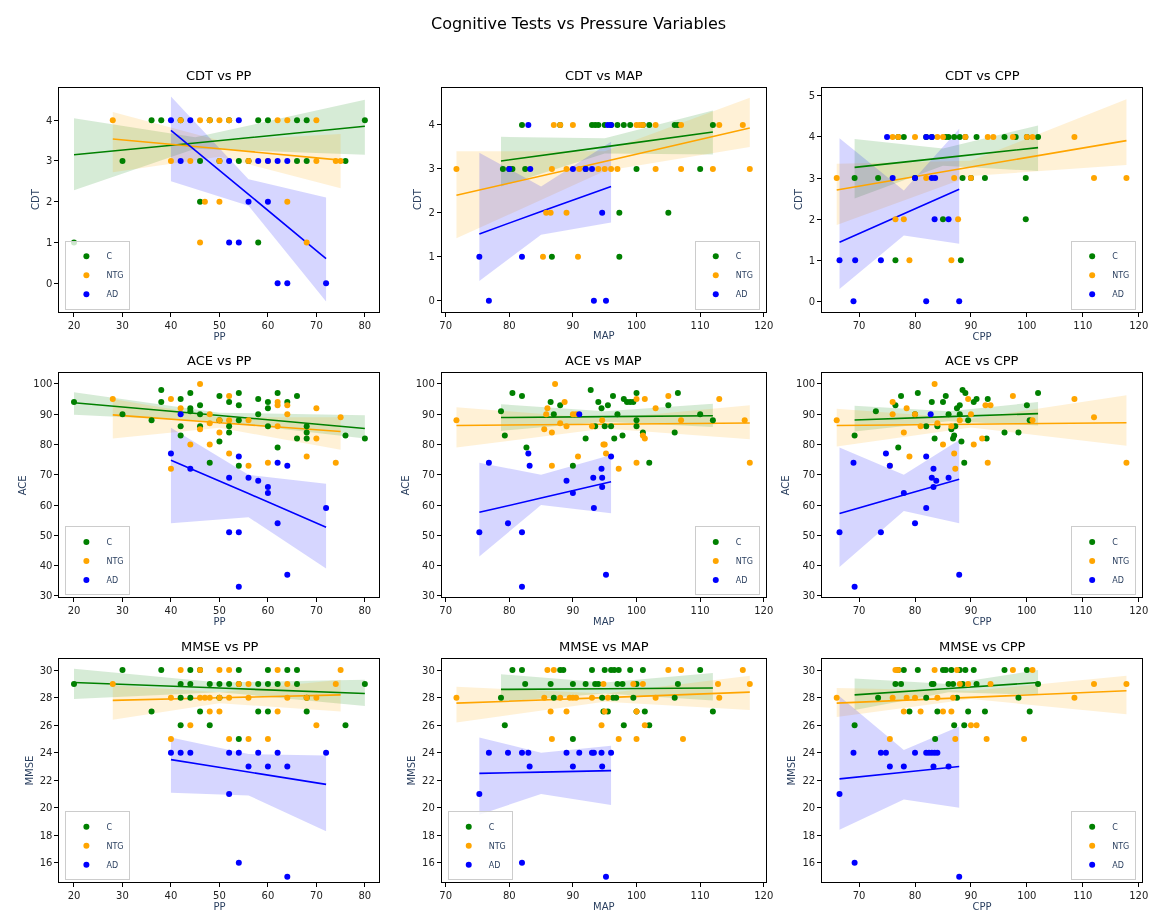 The width and height of the screenshot is (1161, 917). Describe the element at coordinates (425, 384) in the screenshot. I see `y-tick-label: 100` at that location.